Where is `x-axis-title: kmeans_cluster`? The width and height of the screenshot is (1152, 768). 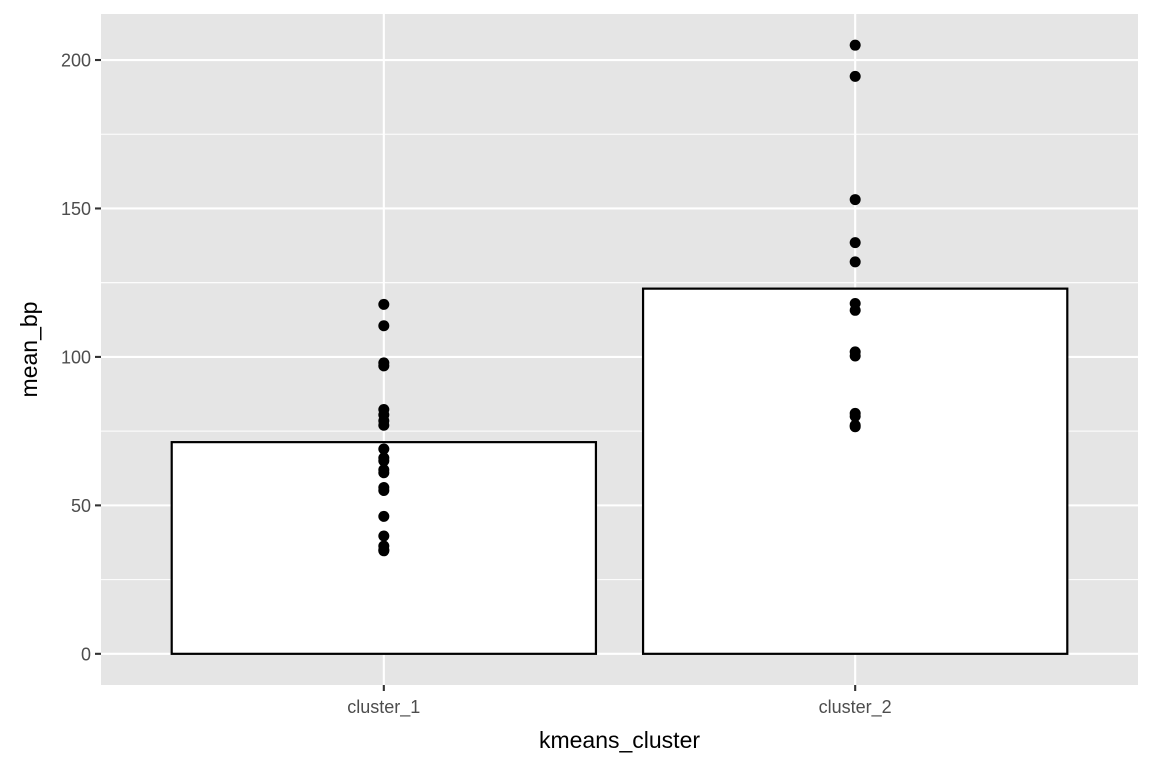 x-axis-title: kmeans_cluster is located at coordinates (619, 740).